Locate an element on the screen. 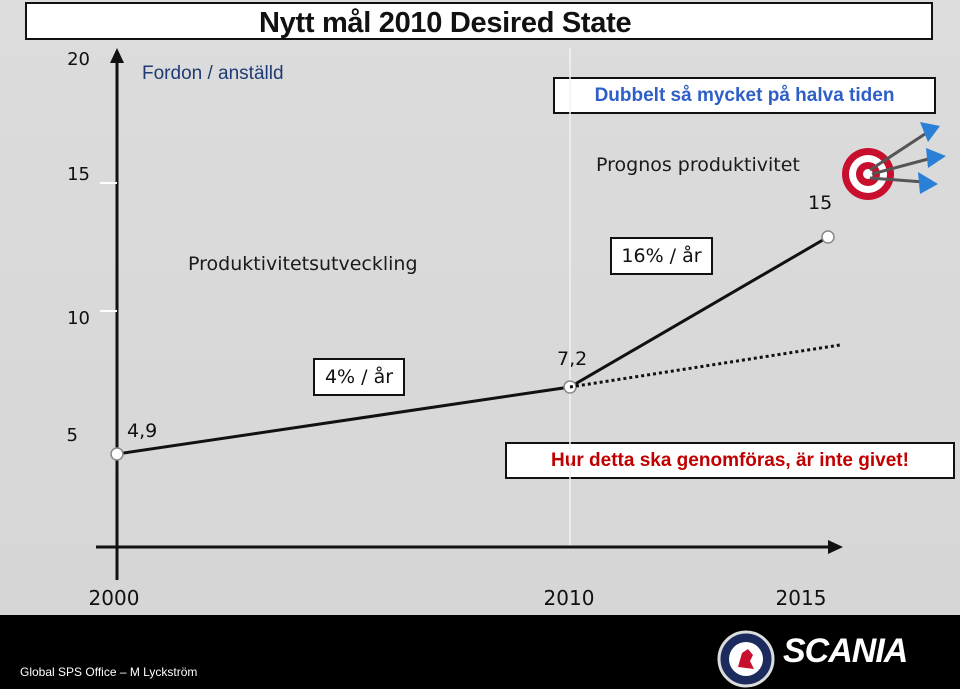 The width and height of the screenshot is (960, 689). scania-griffin-icon is located at coordinates (746, 659).